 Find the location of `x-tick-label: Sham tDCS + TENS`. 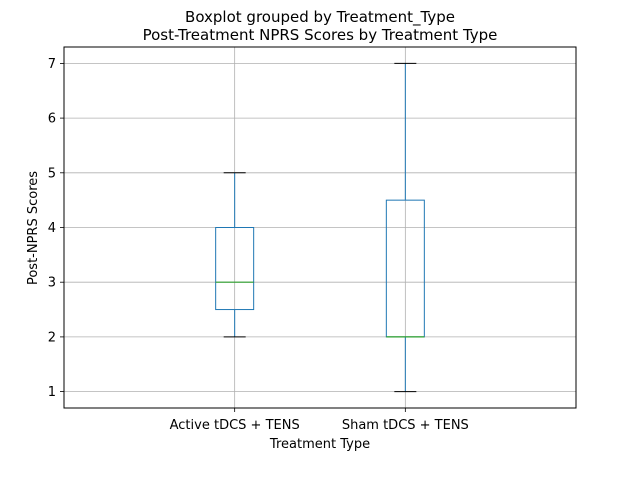

x-tick-label: Sham tDCS + TENS is located at coordinates (405, 425).